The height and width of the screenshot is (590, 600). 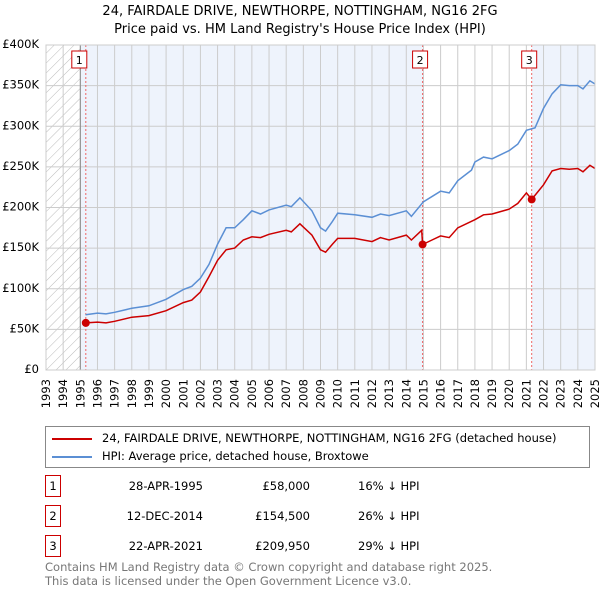 I want to click on y-tick-label: £0, so click(x=31, y=369).